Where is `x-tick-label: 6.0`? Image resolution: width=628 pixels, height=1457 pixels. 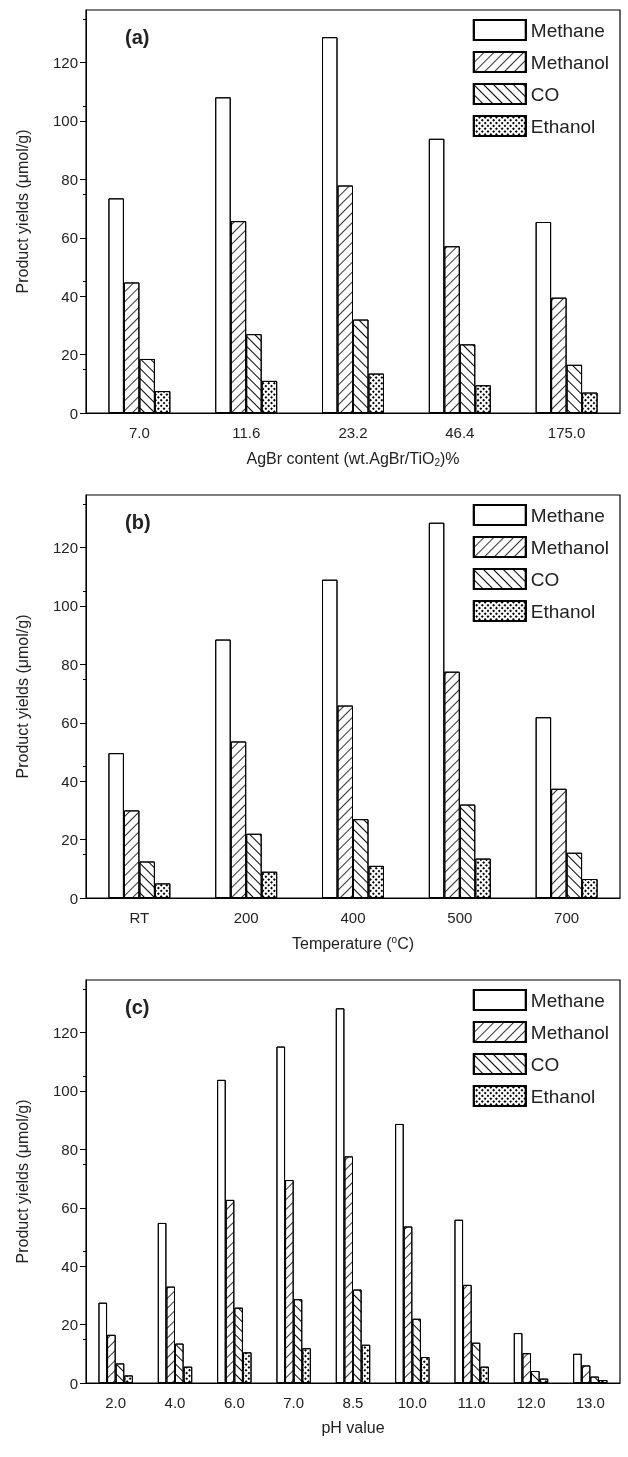
x-tick-label: 6.0 is located at coordinates (234, 1402).